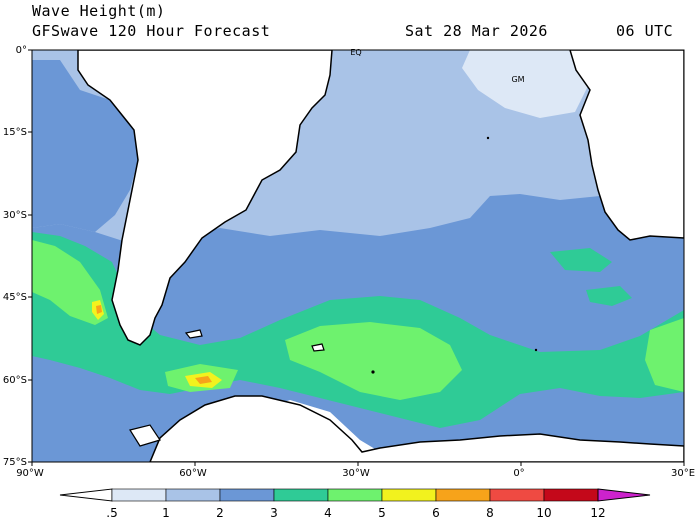  Describe the element at coordinates (15, 215) in the screenshot. I see `lat-label: 30°S` at that location.